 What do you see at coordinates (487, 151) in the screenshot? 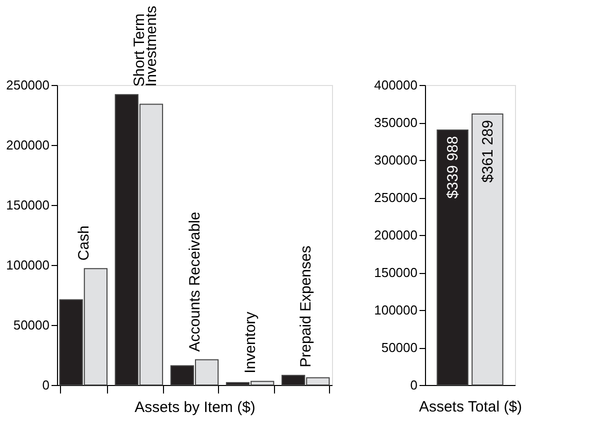
I see `data-label: $361 289` at bounding box center [487, 151].